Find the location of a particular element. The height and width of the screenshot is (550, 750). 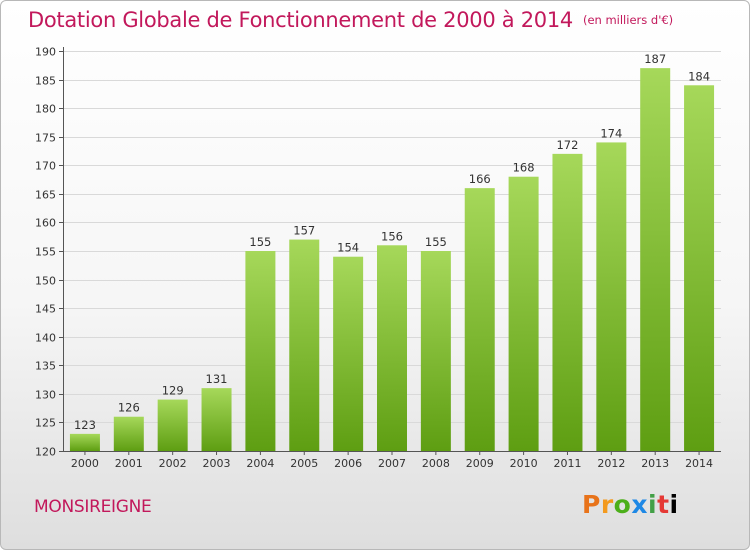

value-label-2005: 157 is located at coordinates (304, 231).